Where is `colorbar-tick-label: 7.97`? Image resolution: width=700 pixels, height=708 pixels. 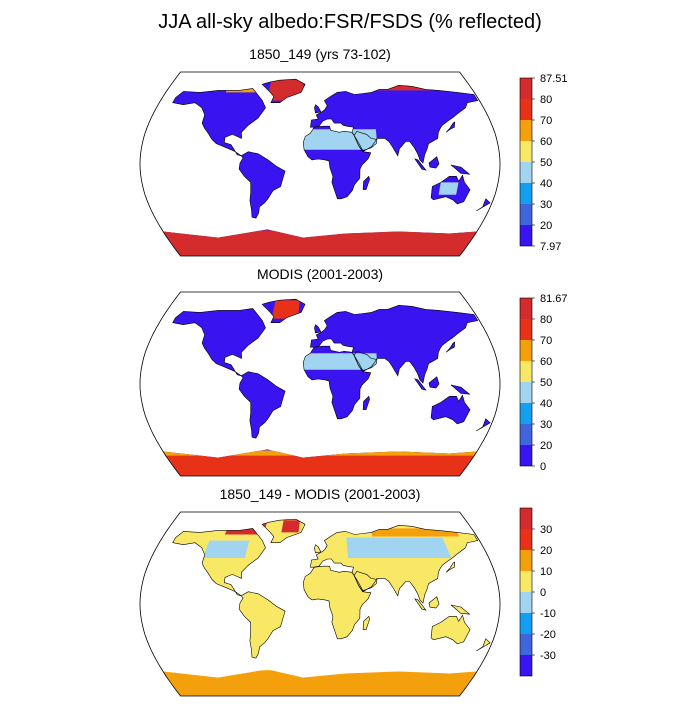 colorbar-tick-label: 7.97 is located at coordinates (550, 247).